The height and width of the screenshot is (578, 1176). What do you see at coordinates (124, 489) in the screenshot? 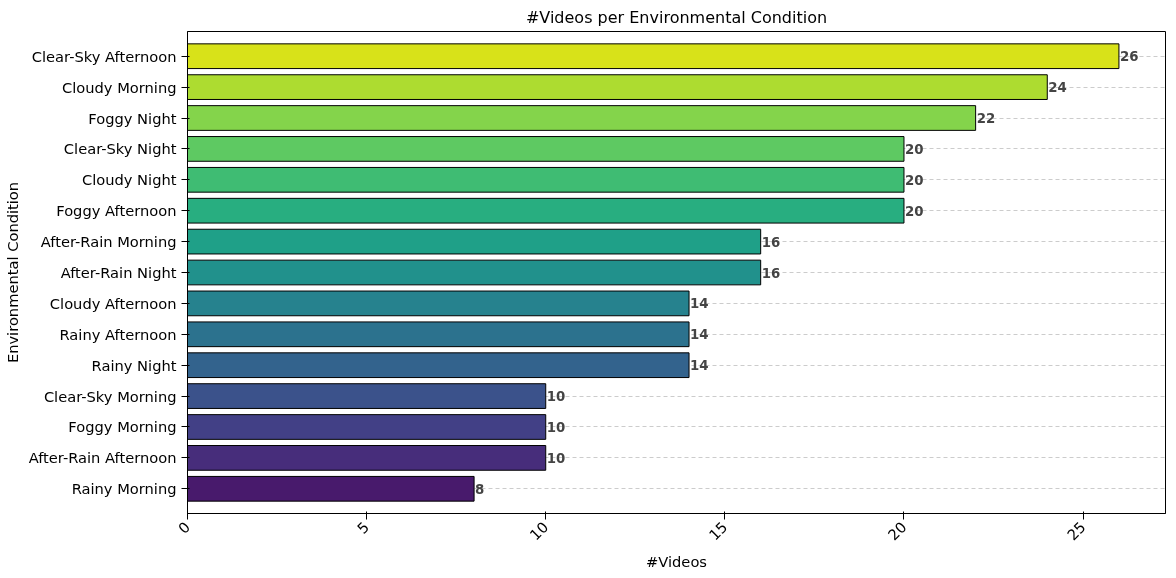
I see `y-tick-label: Rainy Morning` at bounding box center [124, 489].